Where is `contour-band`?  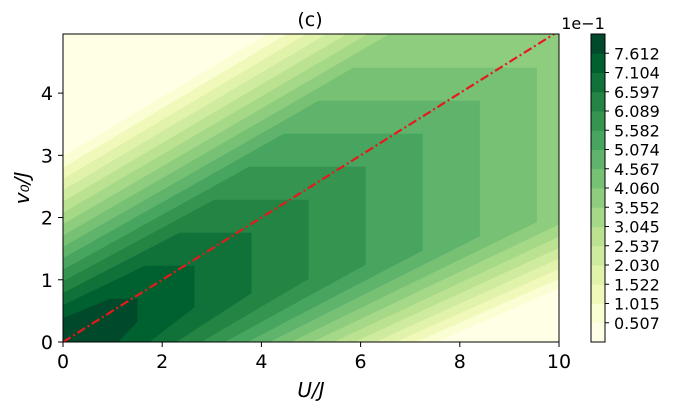 contour-band is located at coordinates (100, 320).